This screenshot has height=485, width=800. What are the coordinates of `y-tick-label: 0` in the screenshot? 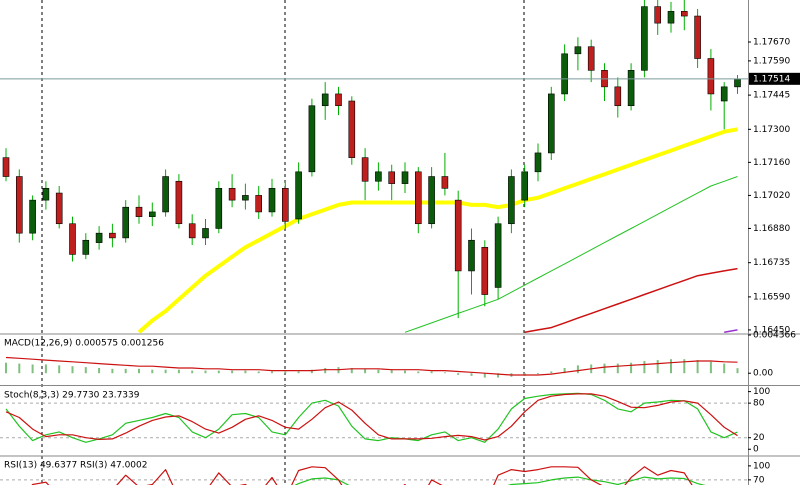 It's located at (756, 450).